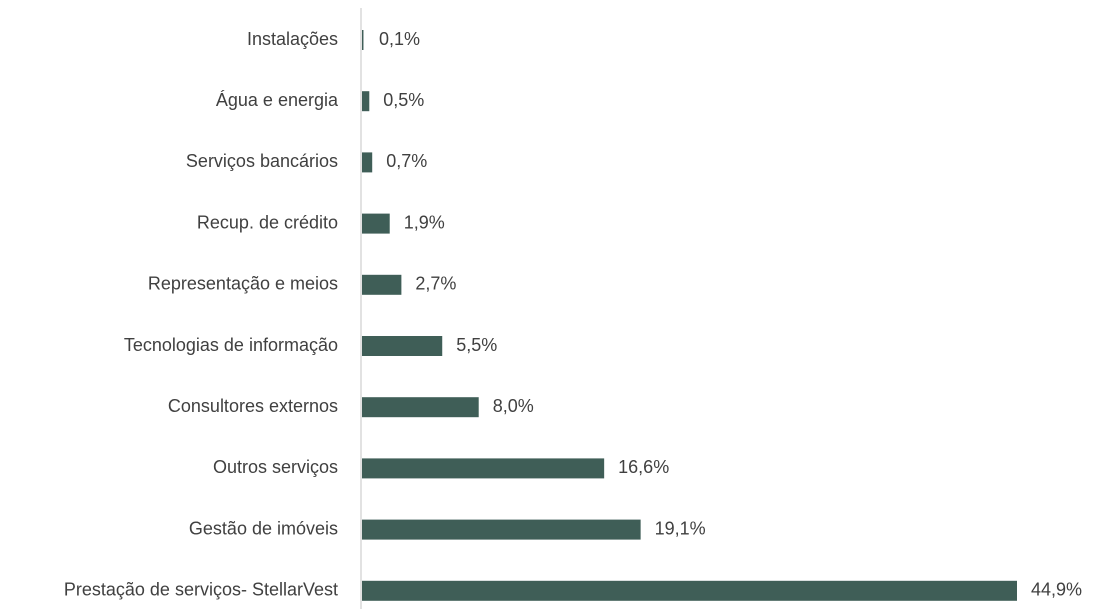 Image resolution: width=1101 pixels, height=613 pixels. I want to click on category-label: Consultores externos, so click(253, 406).